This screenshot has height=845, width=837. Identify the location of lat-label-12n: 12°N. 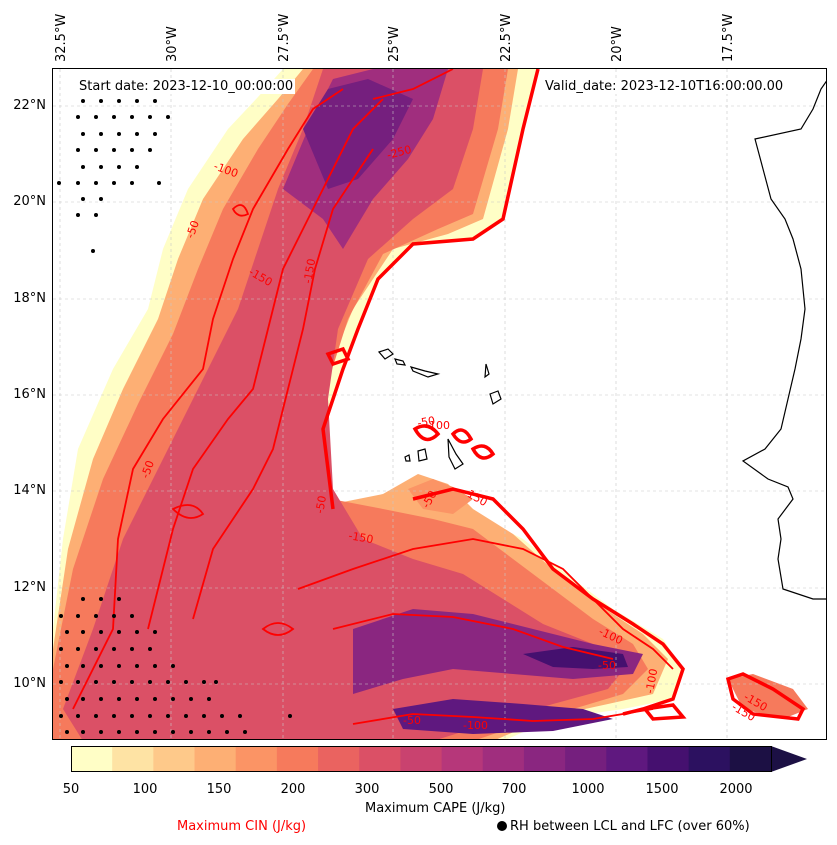
(29, 587).